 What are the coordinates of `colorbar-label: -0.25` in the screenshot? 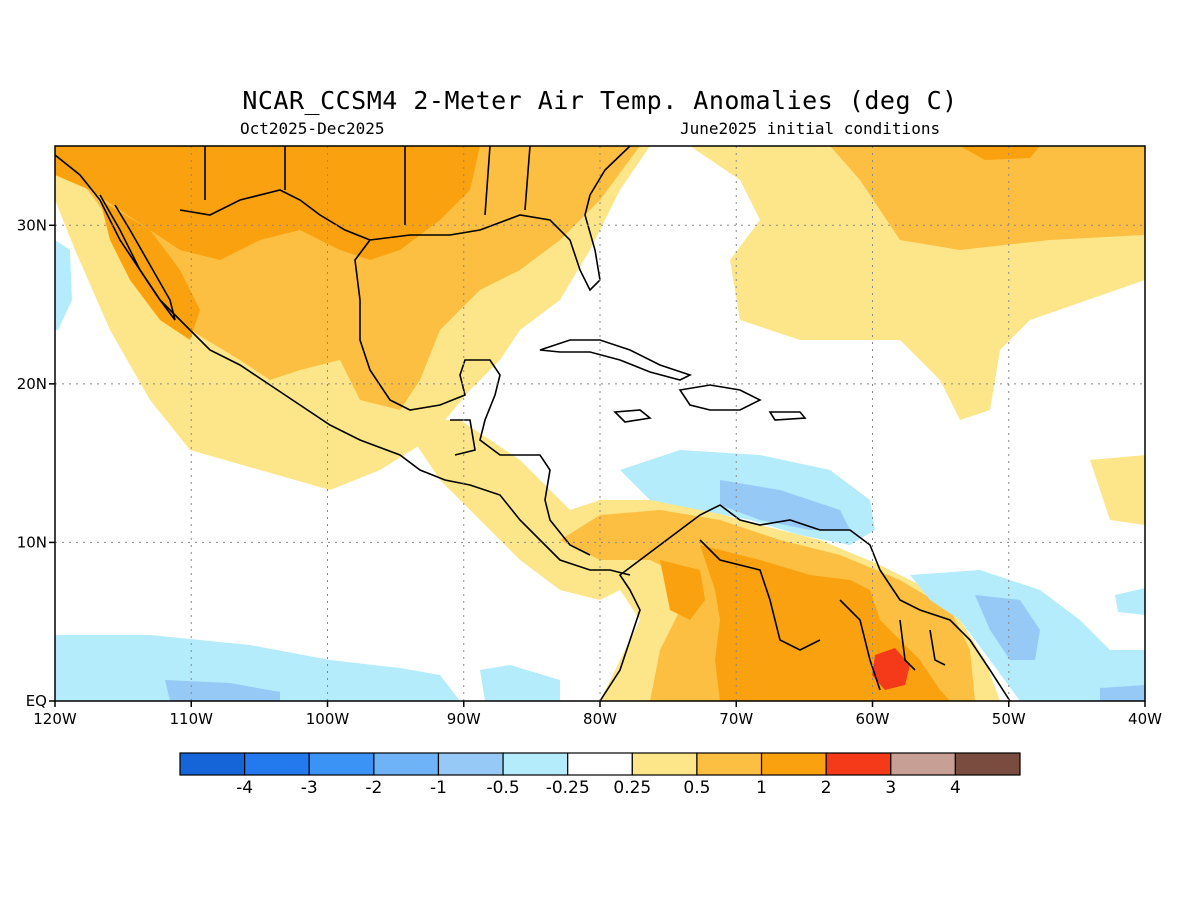 It's located at (568, 788).